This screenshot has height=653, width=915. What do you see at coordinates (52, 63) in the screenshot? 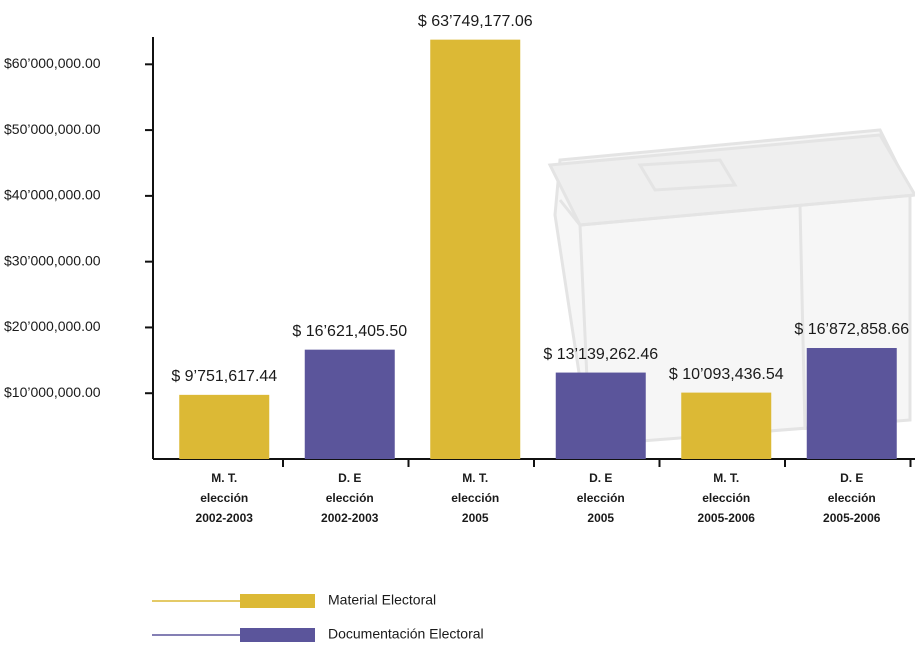
I see `y-tick-label: $60’000,000.00` at bounding box center [52, 63].